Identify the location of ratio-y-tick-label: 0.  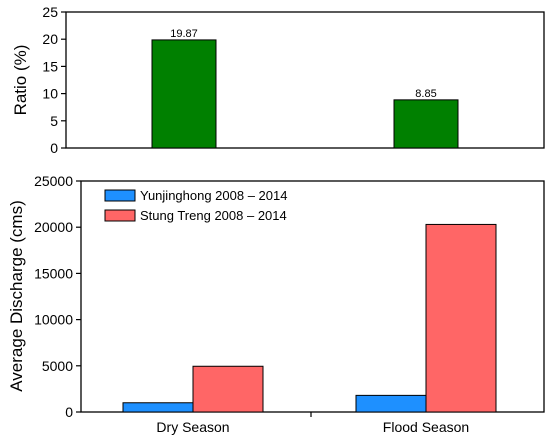
(54, 148).